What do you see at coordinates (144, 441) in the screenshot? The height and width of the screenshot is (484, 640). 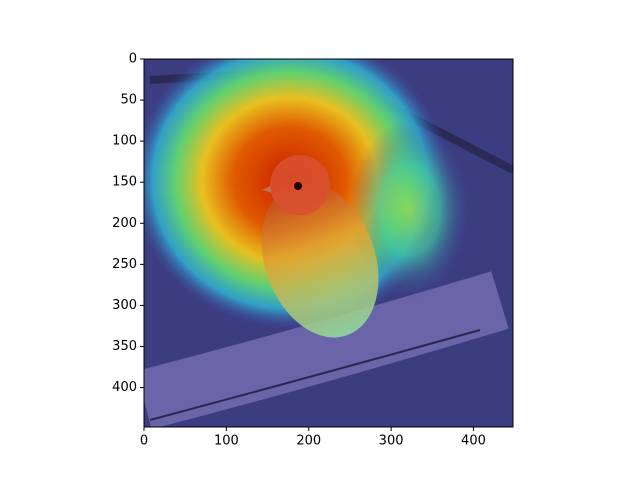 I see `x-tick-label: 0` at bounding box center [144, 441].